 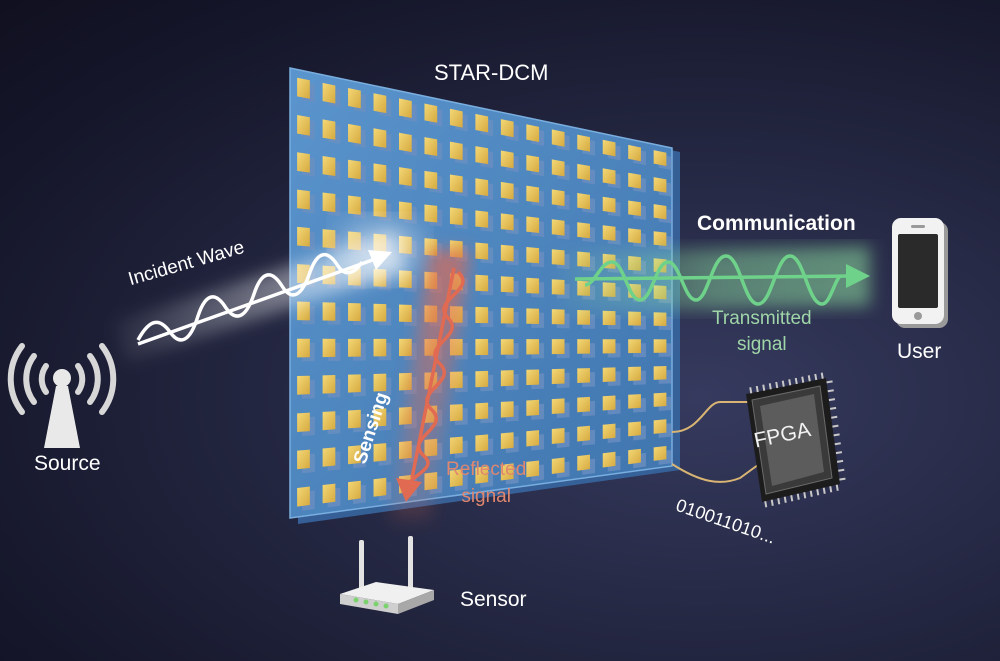 I want to click on reflected-arrow-shaft, so click(x=433, y=373).